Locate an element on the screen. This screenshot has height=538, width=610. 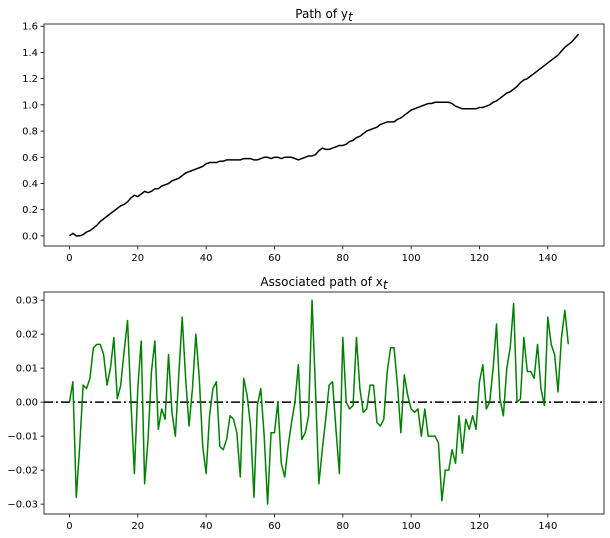
chart-title-text: Path of y is located at coordinates (321, 14).